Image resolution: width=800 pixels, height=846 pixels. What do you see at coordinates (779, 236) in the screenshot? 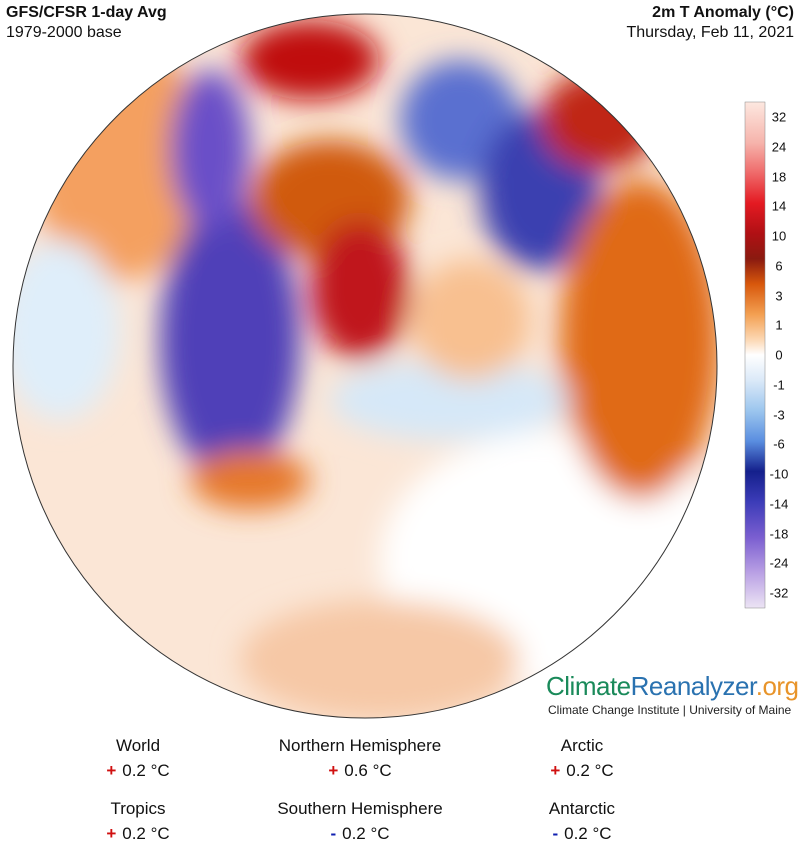
I see `legend-label: 10` at bounding box center [779, 236].